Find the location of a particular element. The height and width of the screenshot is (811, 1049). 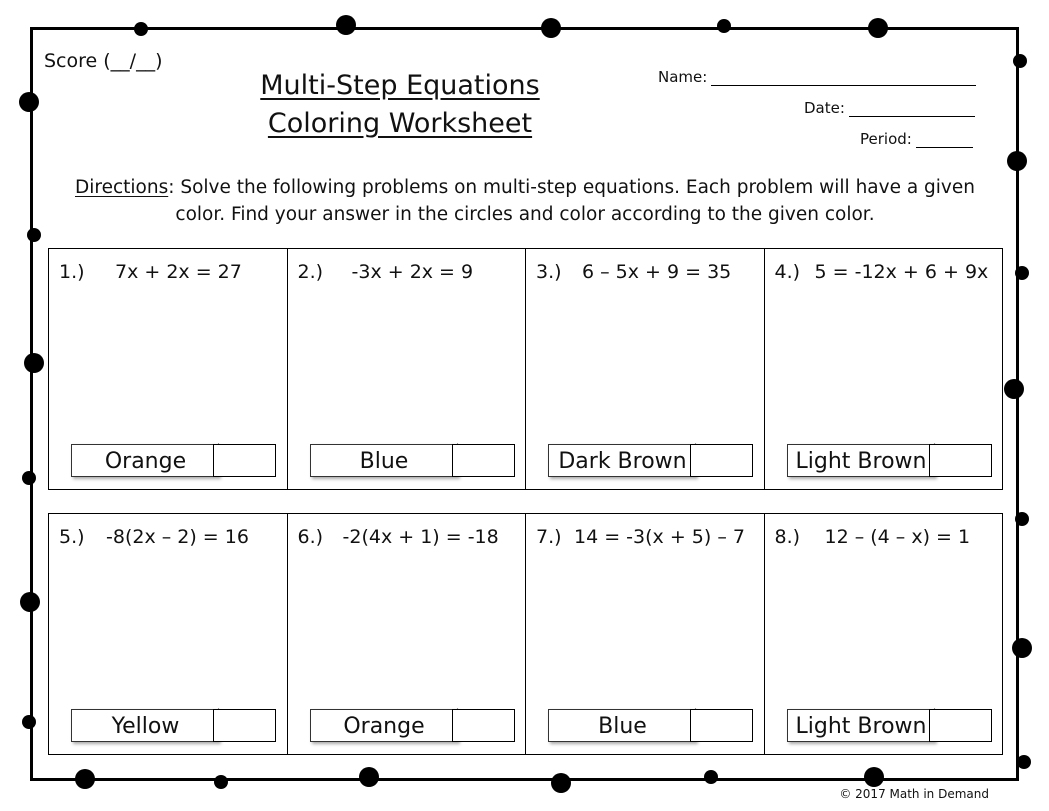

problem-equation: 6 – 5x + 9 = 35 is located at coordinates (657, 272).